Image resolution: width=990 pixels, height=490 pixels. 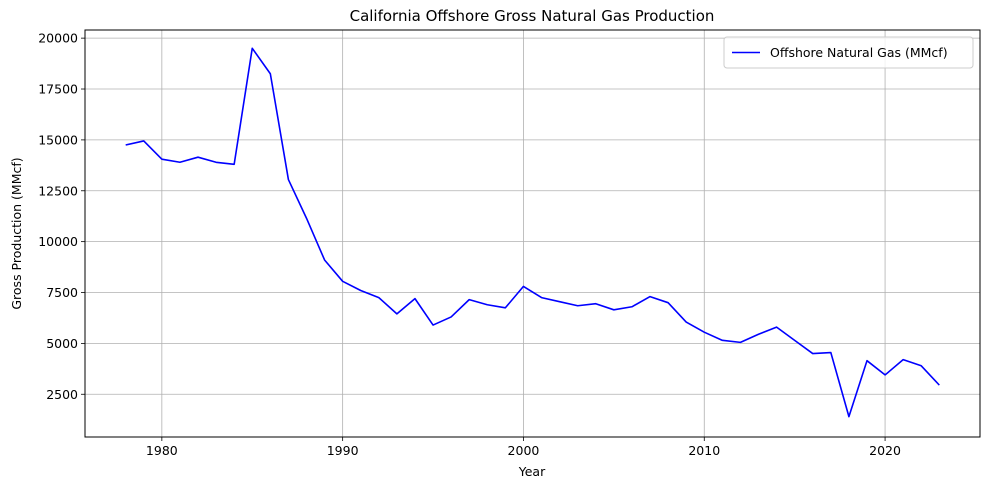 What do you see at coordinates (704, 450) in the screenshot?
I see `x-tick-label: 2010` at bounding box center [704, 450].